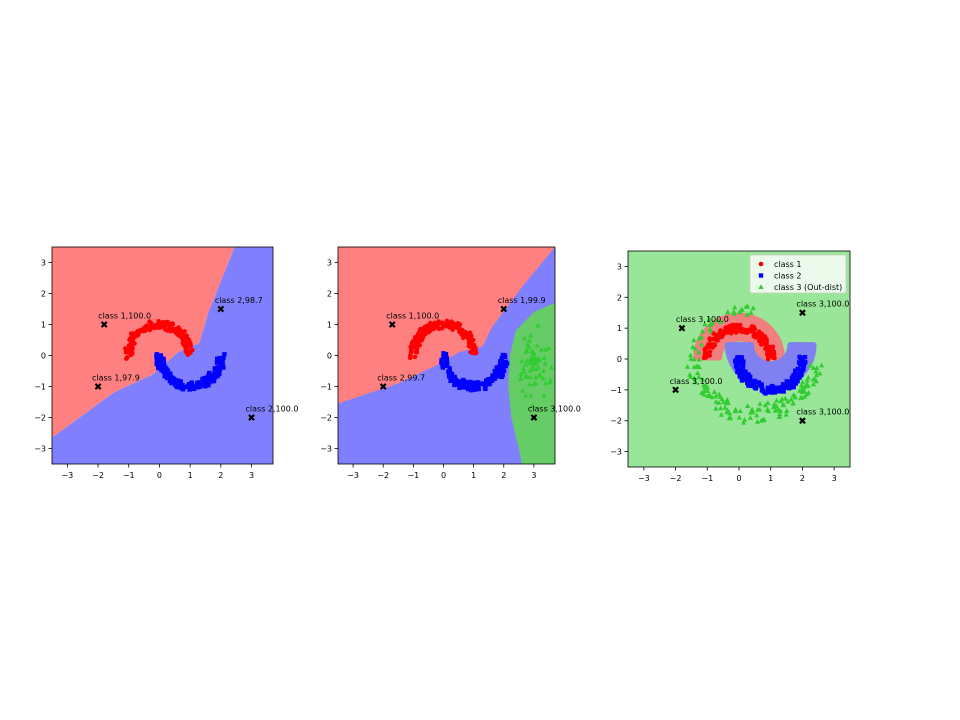  I want to click on annotation: class 3,100.0, so click(696, 385).